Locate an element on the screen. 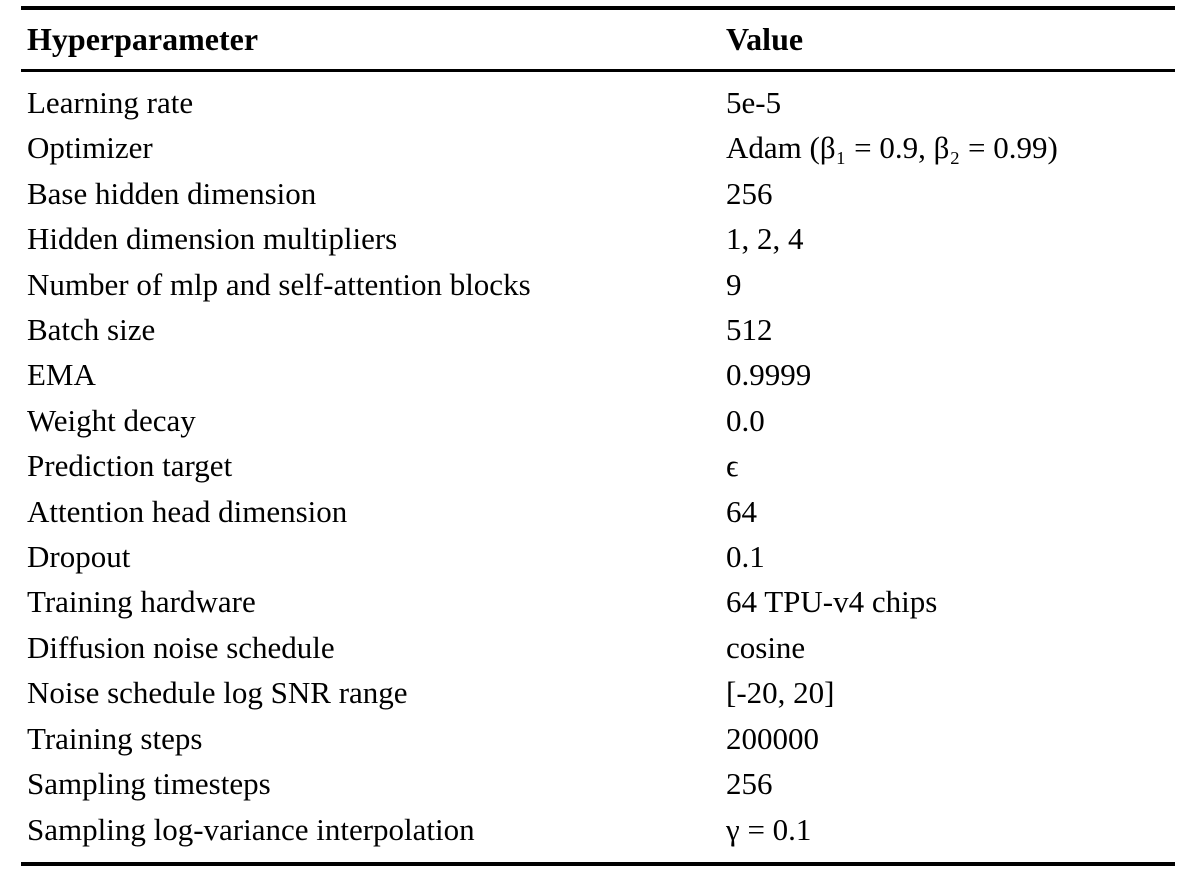 Image resolution: width=1196 pixels, height=892 pixels. hyperparameter-name: EMA is located at coordinates (61, 375).